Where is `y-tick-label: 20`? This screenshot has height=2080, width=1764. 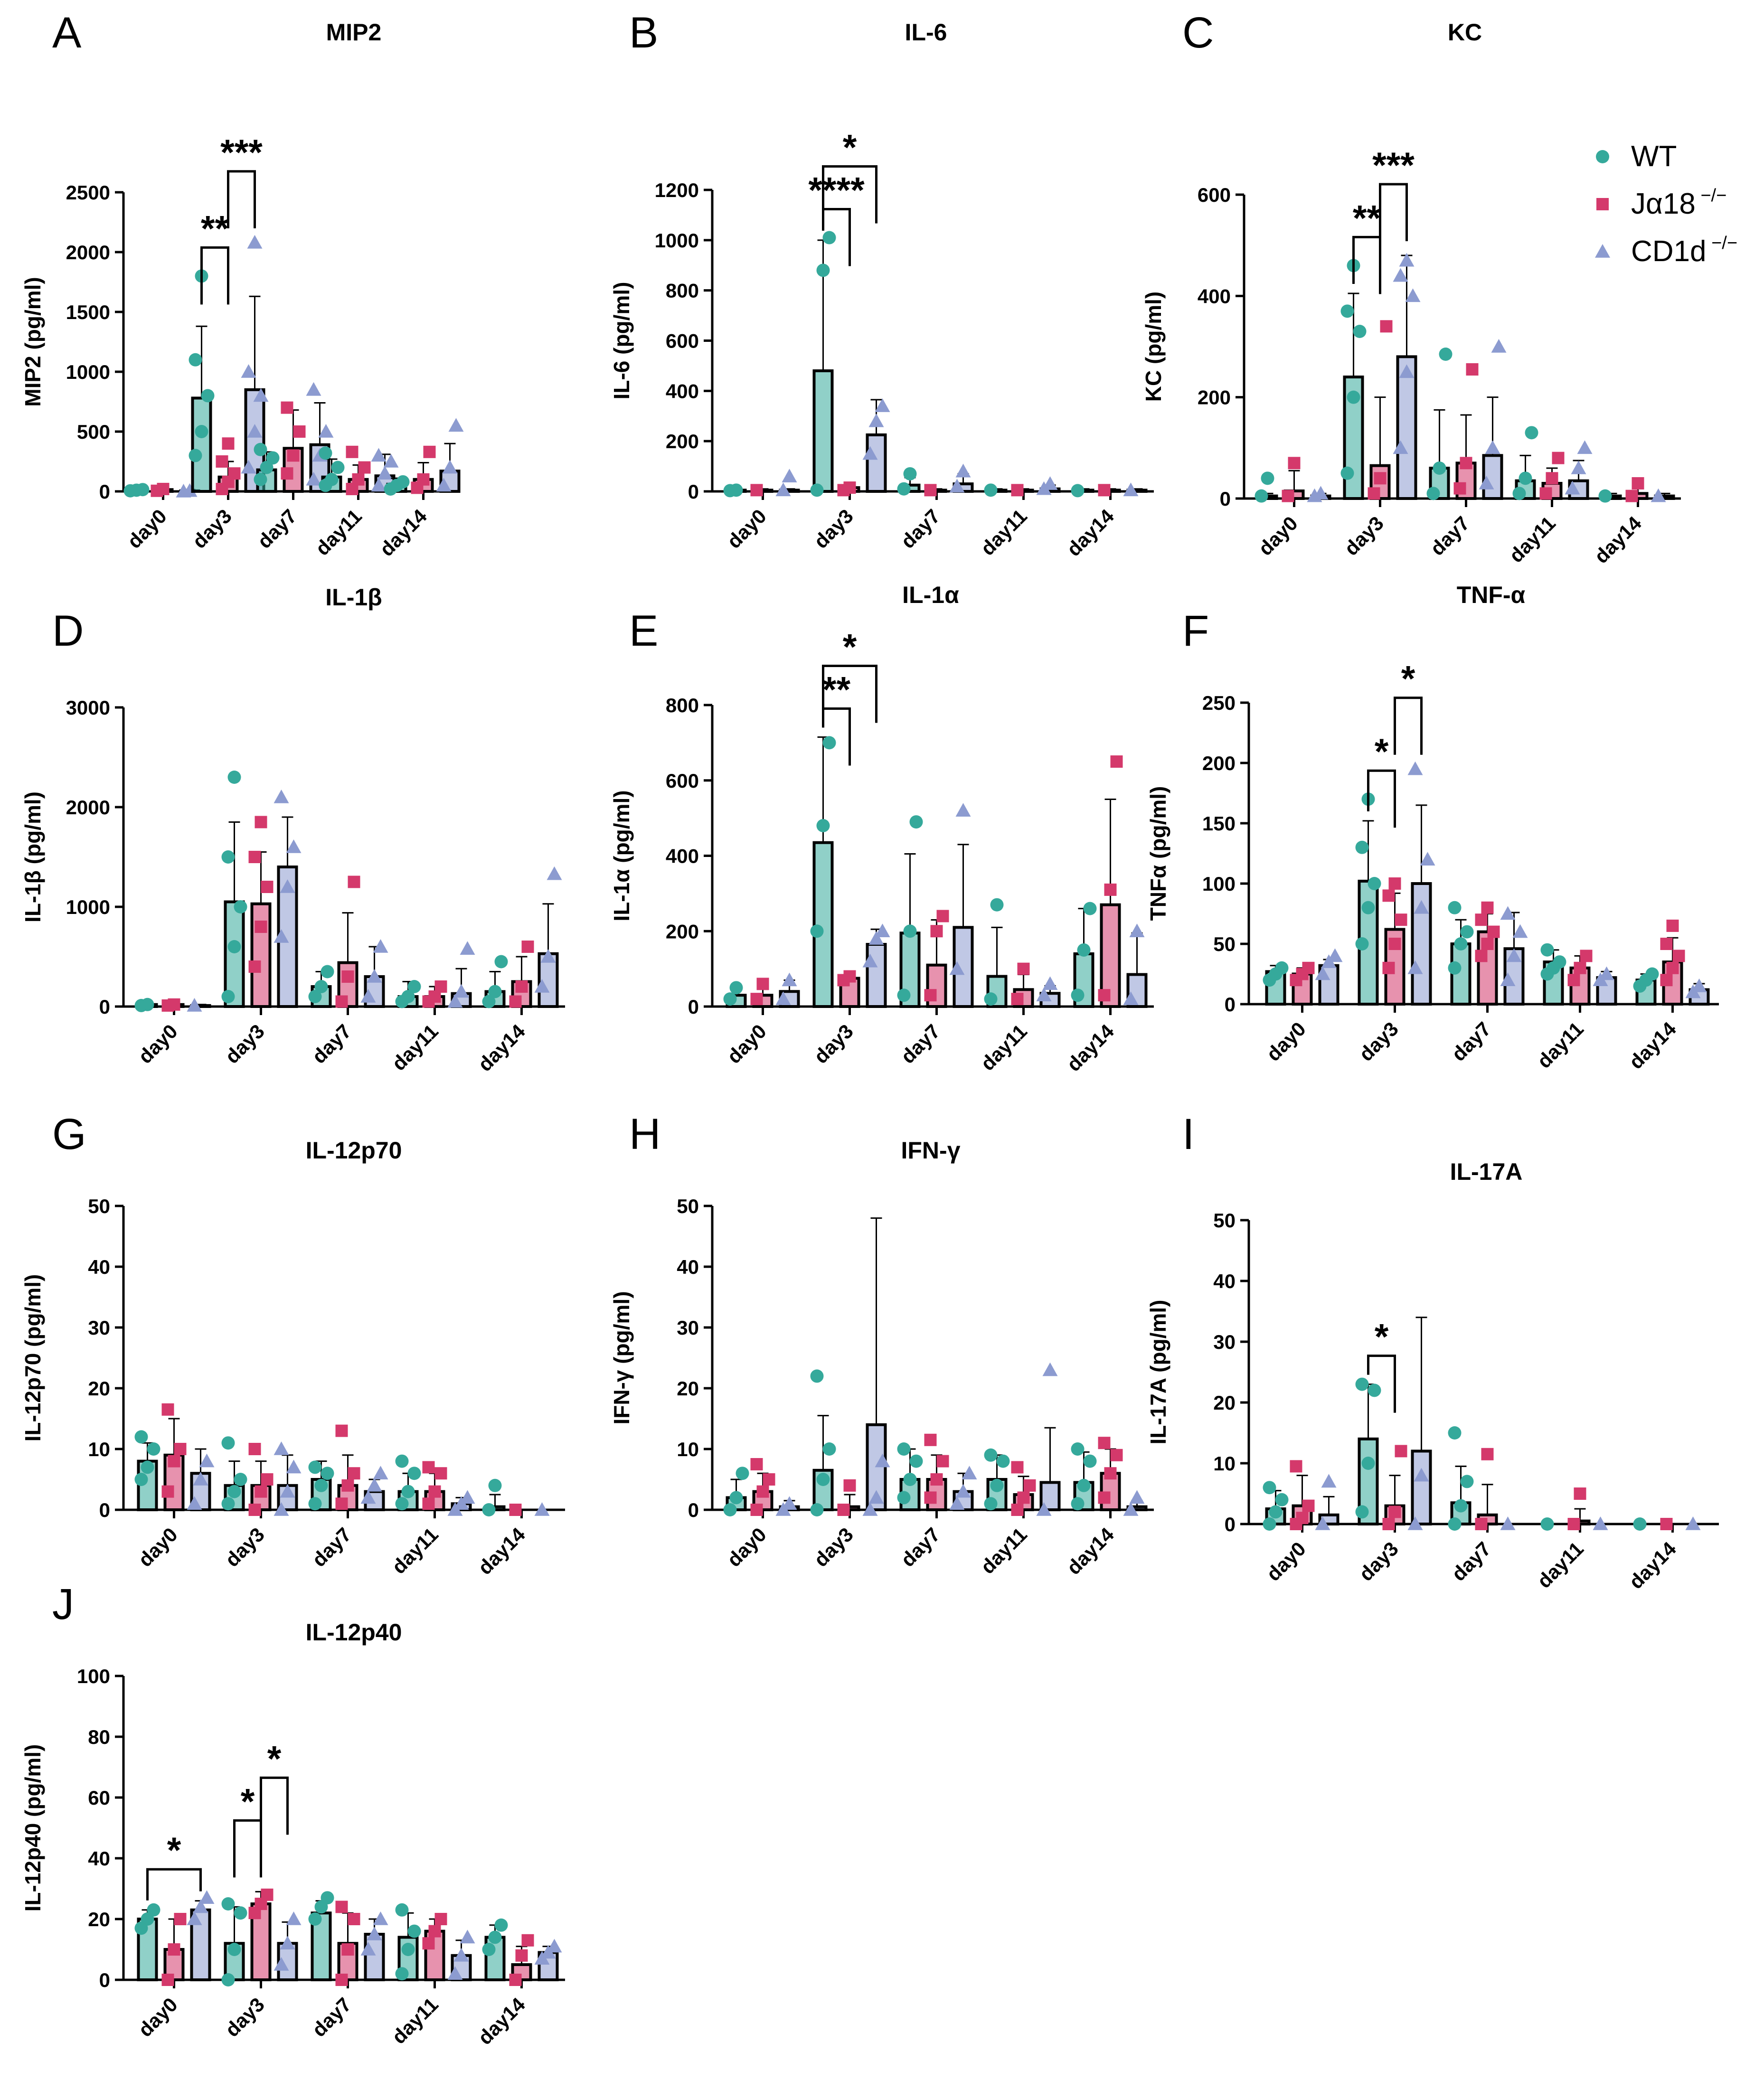
y-tick-label: 20 is located at coordinates (1224, 1403).